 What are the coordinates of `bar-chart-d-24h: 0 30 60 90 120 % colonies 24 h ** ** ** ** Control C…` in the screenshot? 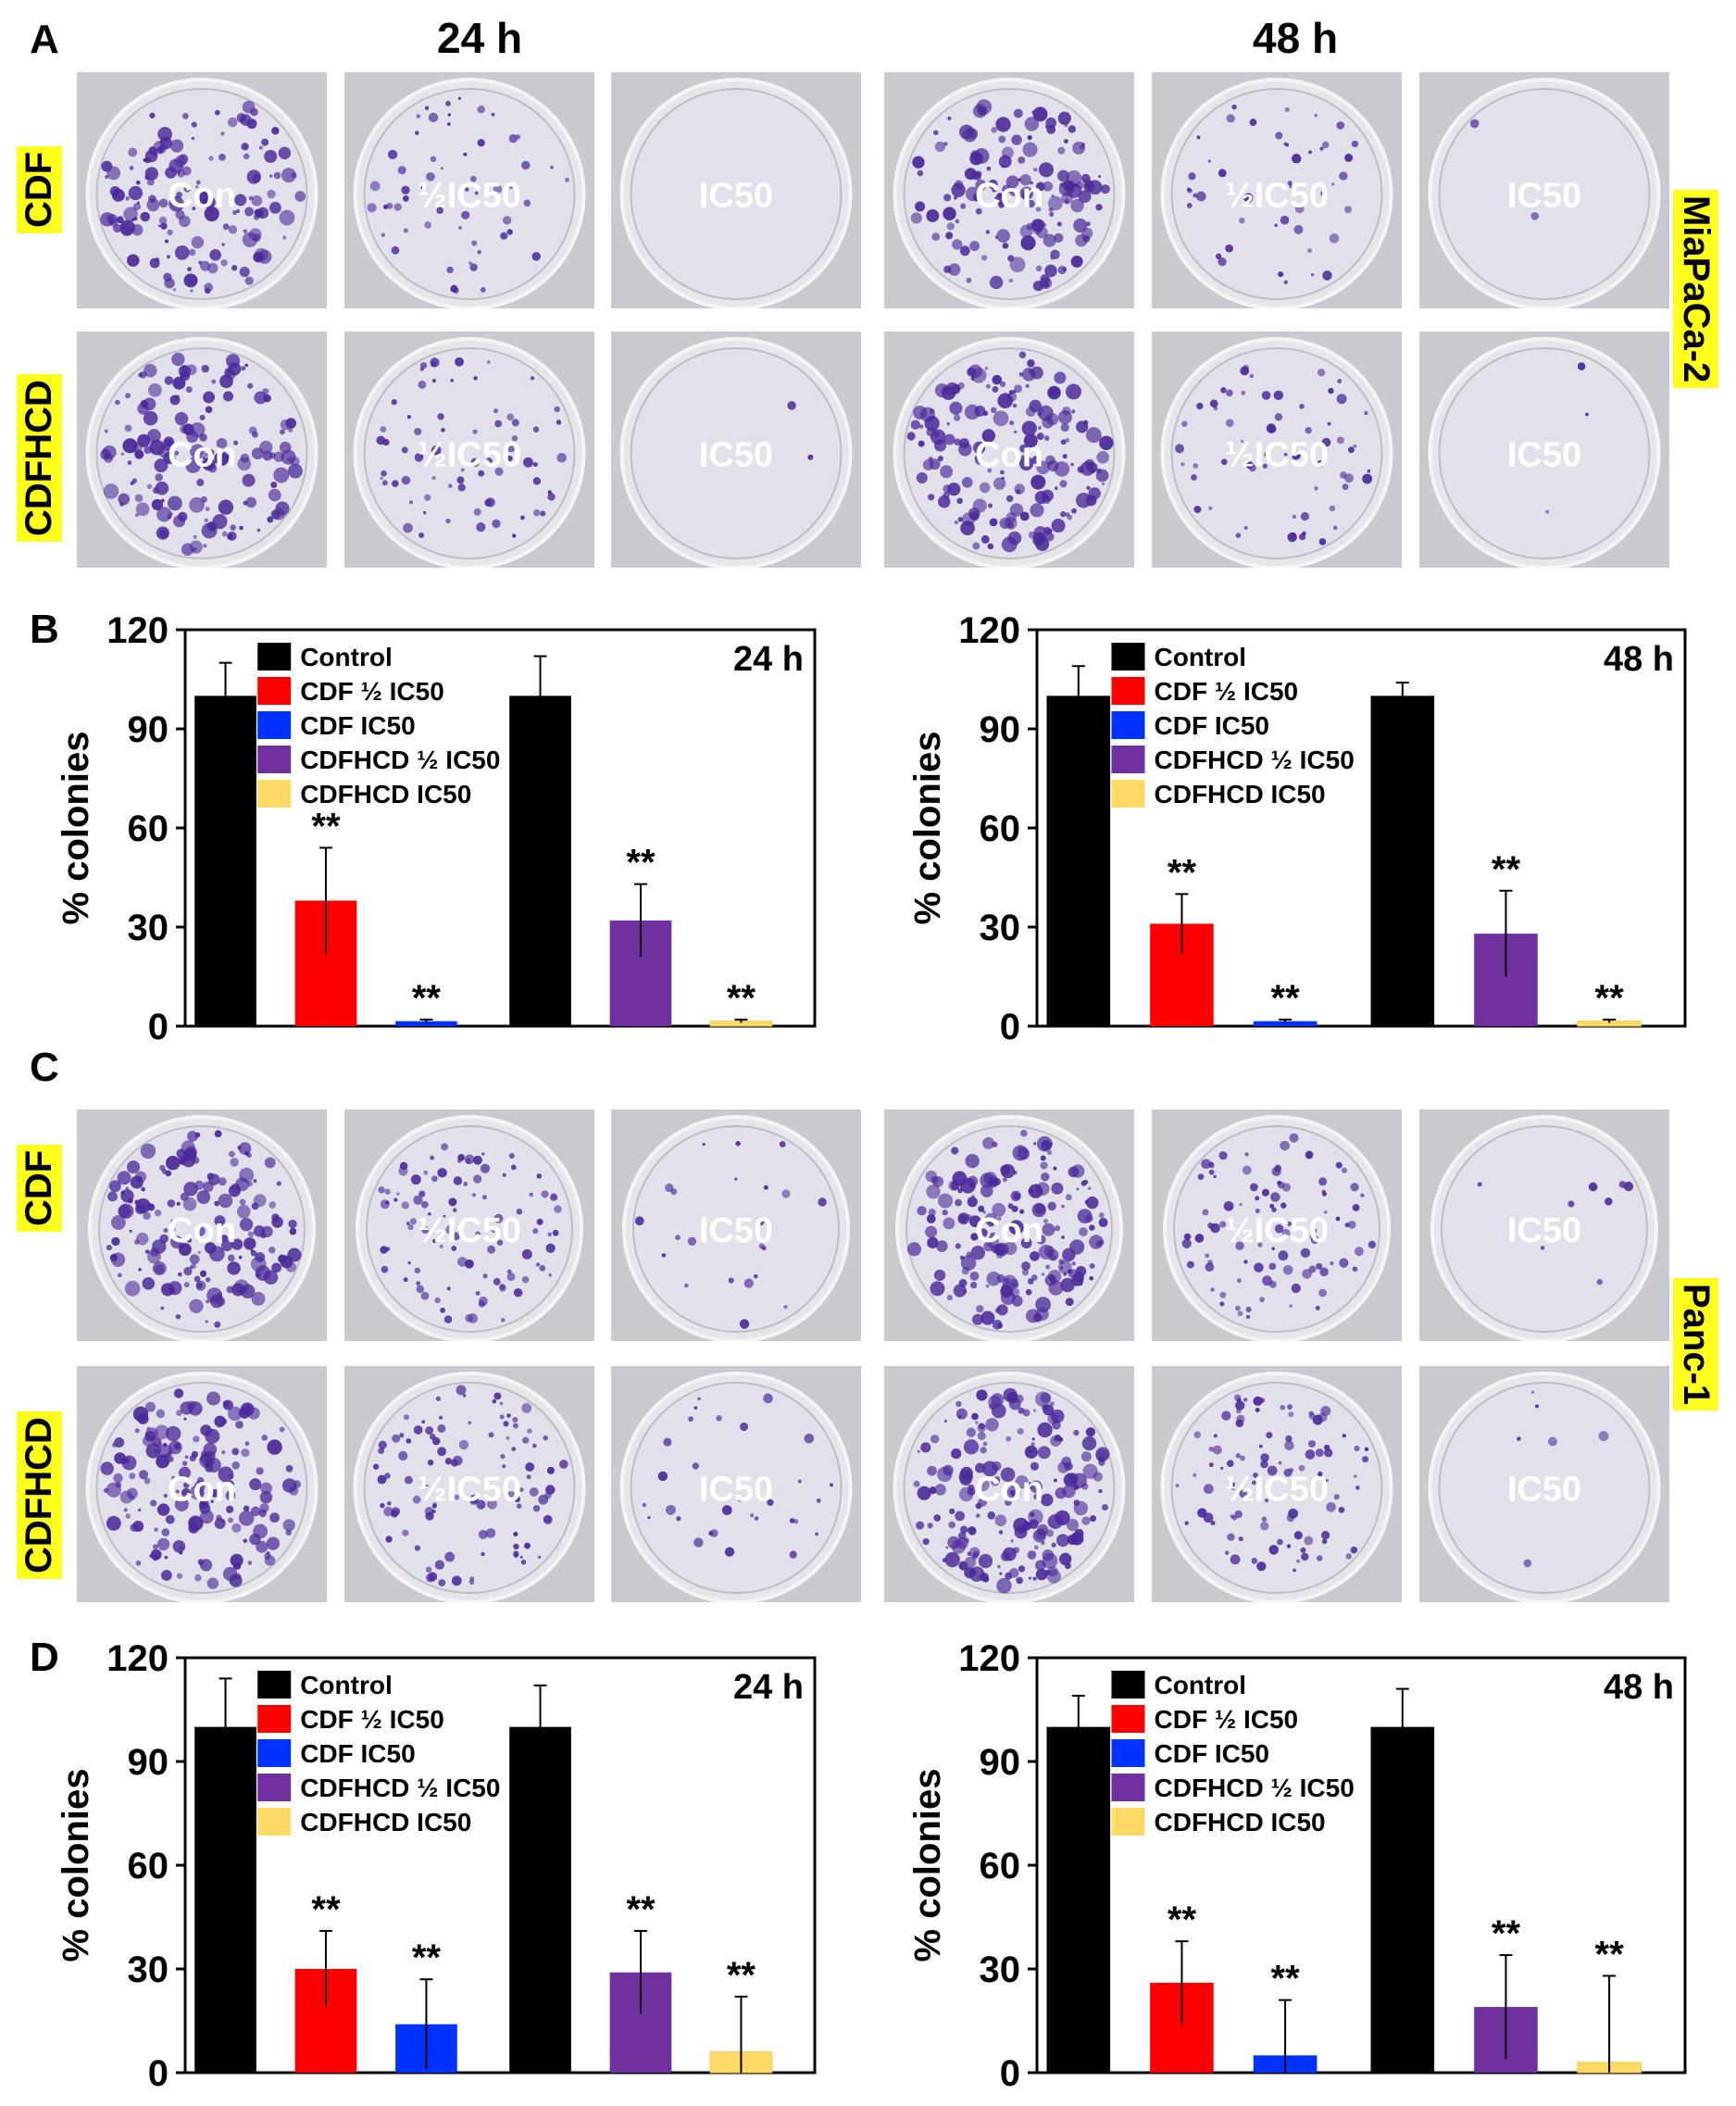 It's located at (426, 1866).